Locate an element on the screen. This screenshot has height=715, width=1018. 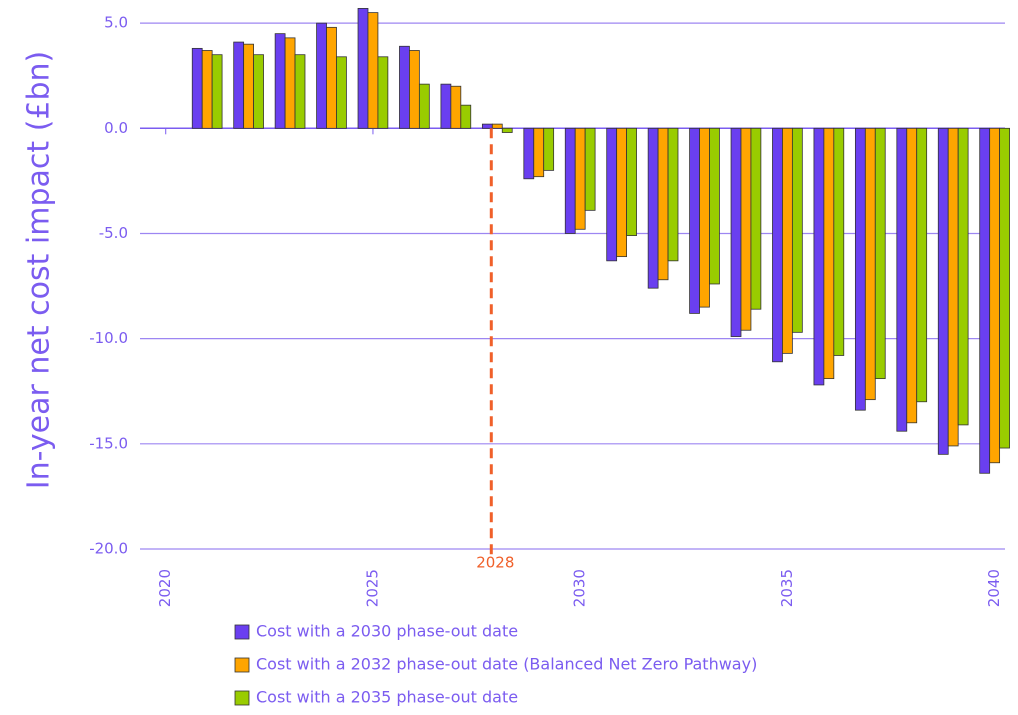
x-tick-label: 2020 is located at coordinates (165, 588).